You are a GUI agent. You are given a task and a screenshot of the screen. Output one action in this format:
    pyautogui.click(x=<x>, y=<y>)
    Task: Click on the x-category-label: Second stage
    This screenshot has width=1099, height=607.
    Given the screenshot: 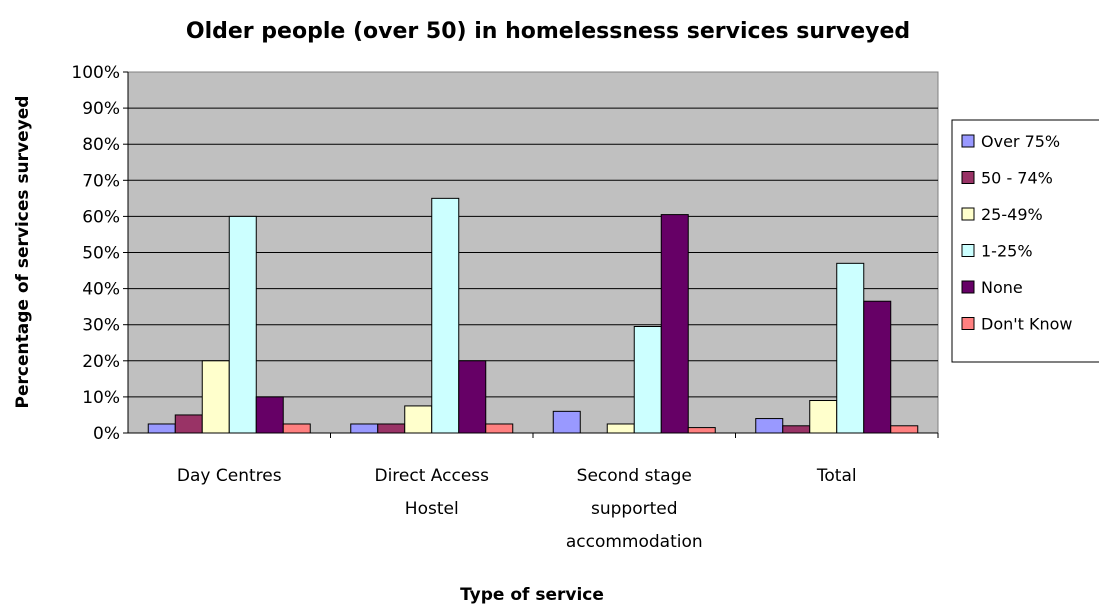 What is the action you would take?
    pyautogui.click(x=634, y=476)
    